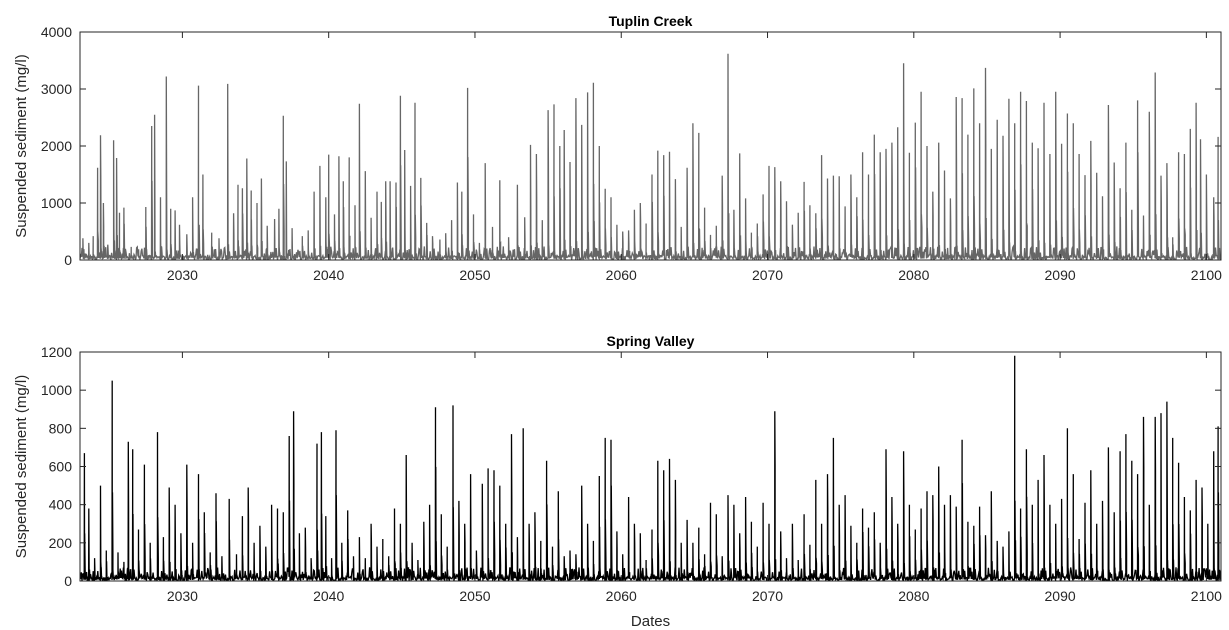  Describe the element at coordinates (61, 467) in the screenshot. I see `y-tick-label: 600` at that location.